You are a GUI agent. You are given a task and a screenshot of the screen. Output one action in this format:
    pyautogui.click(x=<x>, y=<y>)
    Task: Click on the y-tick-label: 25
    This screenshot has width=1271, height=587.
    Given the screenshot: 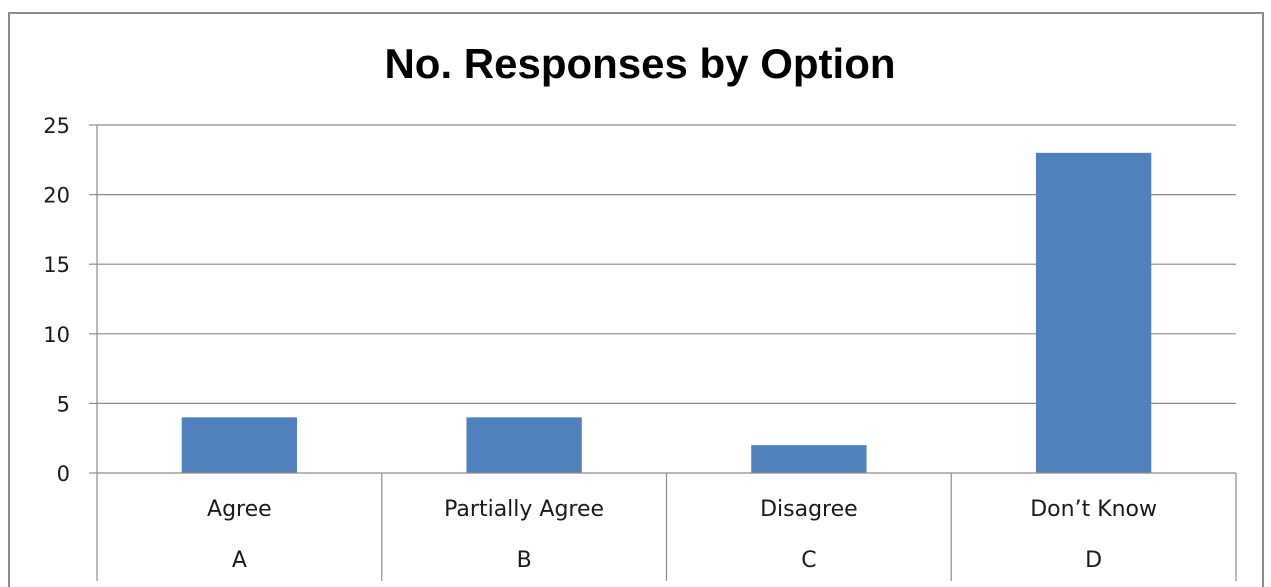 What is the action you would take?
    pyautogui.click(x=56, y=126)
    